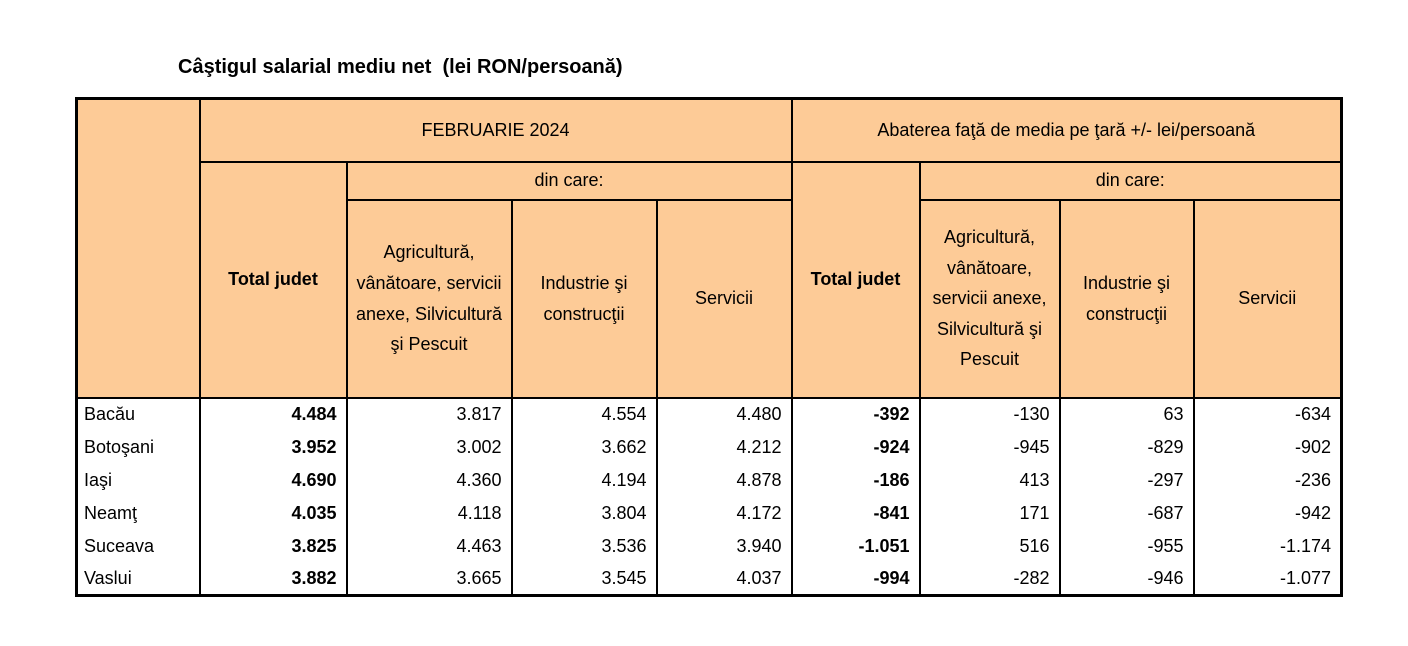 The height and width of the screenshot is (646, 1408). Describe the element at coordinates (1267, 513) in the screenshot. I see `value-cell-services-deviation: -942` at that location.